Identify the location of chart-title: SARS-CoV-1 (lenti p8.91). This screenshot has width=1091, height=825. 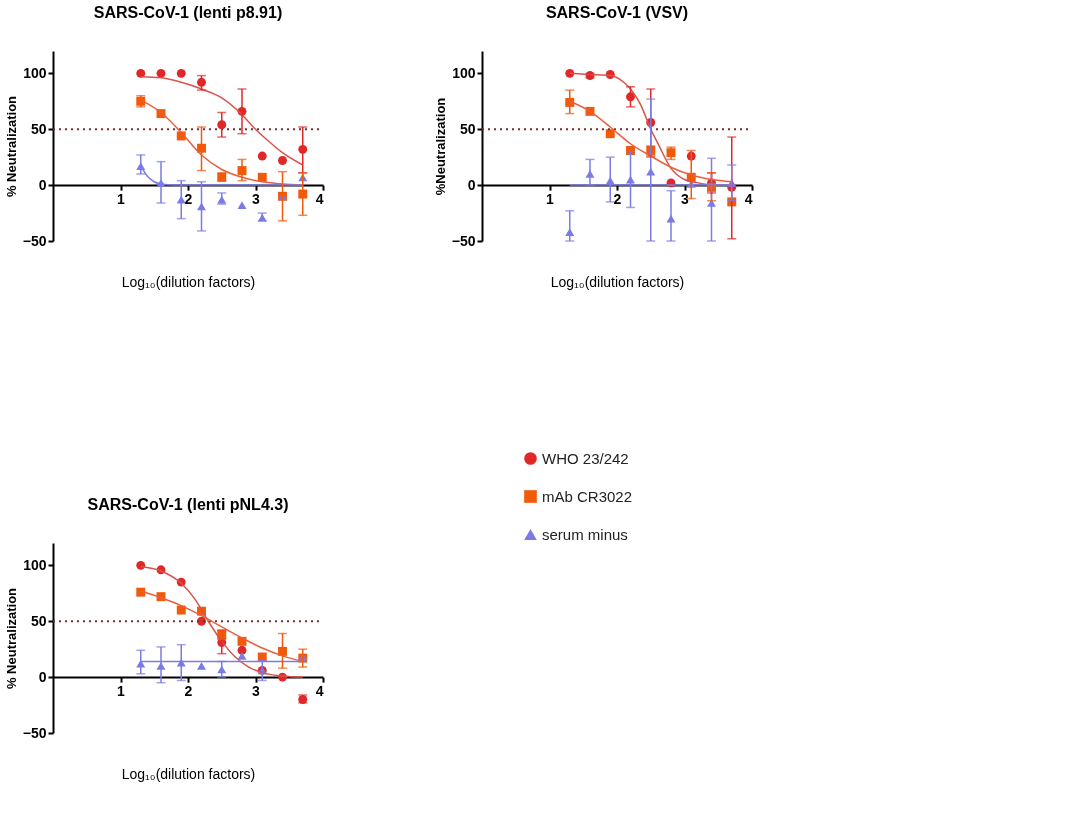
(188, 12).